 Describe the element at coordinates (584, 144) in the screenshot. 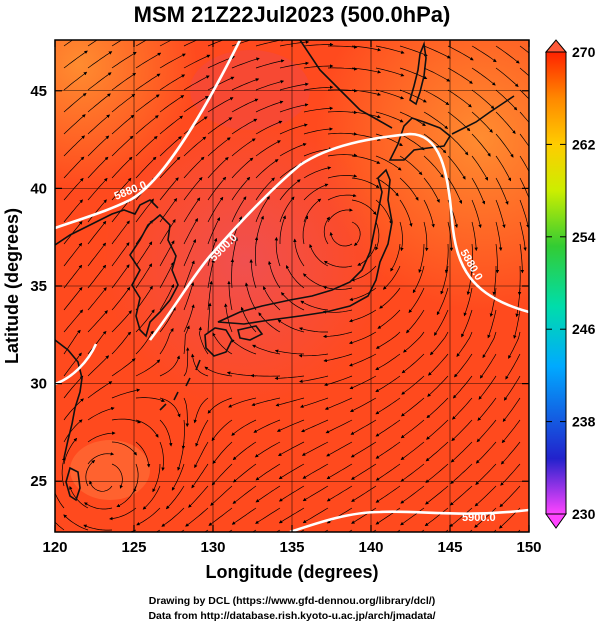

I see `colorbar-tick-label: 262` at that location.